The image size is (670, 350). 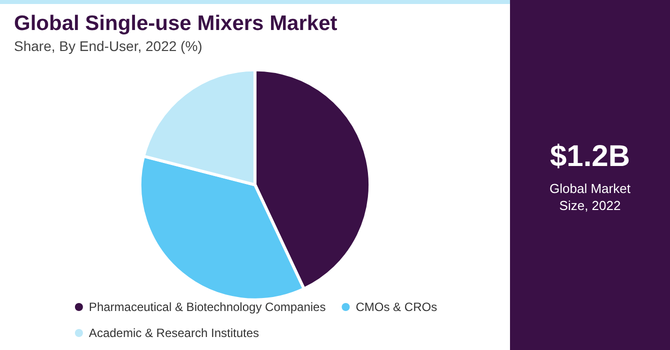 I want to click on chart-subtitle: Share, By End-User, 2022 (%), so click(x=108, y=46).